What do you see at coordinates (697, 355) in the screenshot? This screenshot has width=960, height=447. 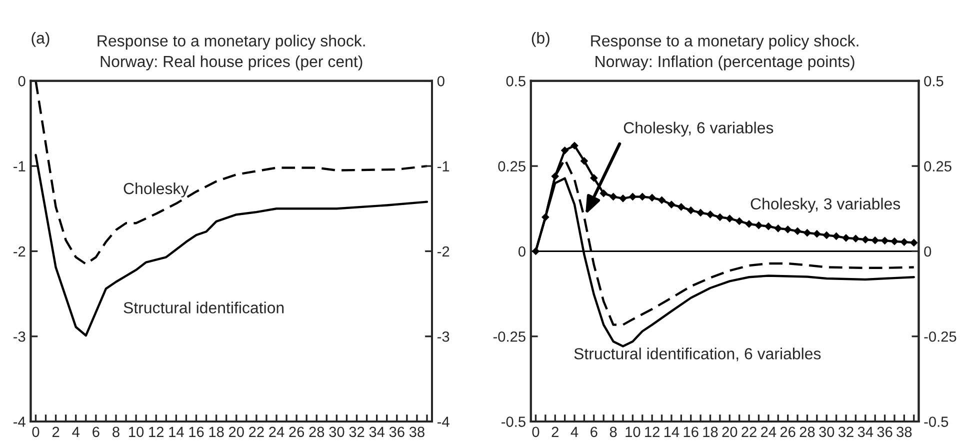 I see `text: Structural identification, 6 variables` at bounding box center [697, 355].